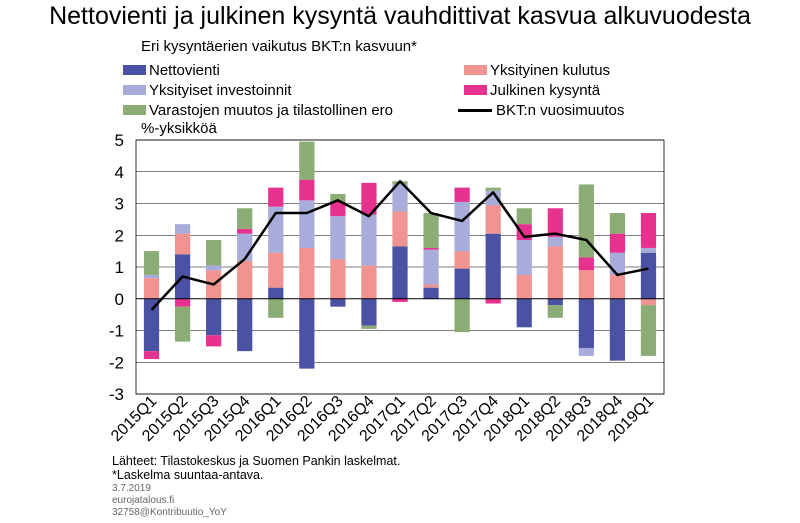  What do you see at coordinates (119, 235) in the screenshot?
I see `y-tick-label: 2` at bounding box center [119, 235].